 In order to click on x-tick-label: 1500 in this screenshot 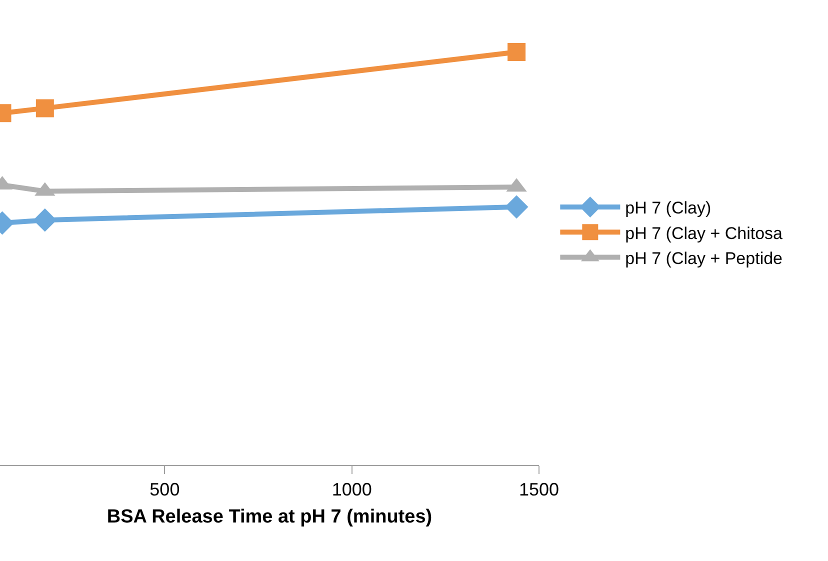, I will do `click(539, 490)`.